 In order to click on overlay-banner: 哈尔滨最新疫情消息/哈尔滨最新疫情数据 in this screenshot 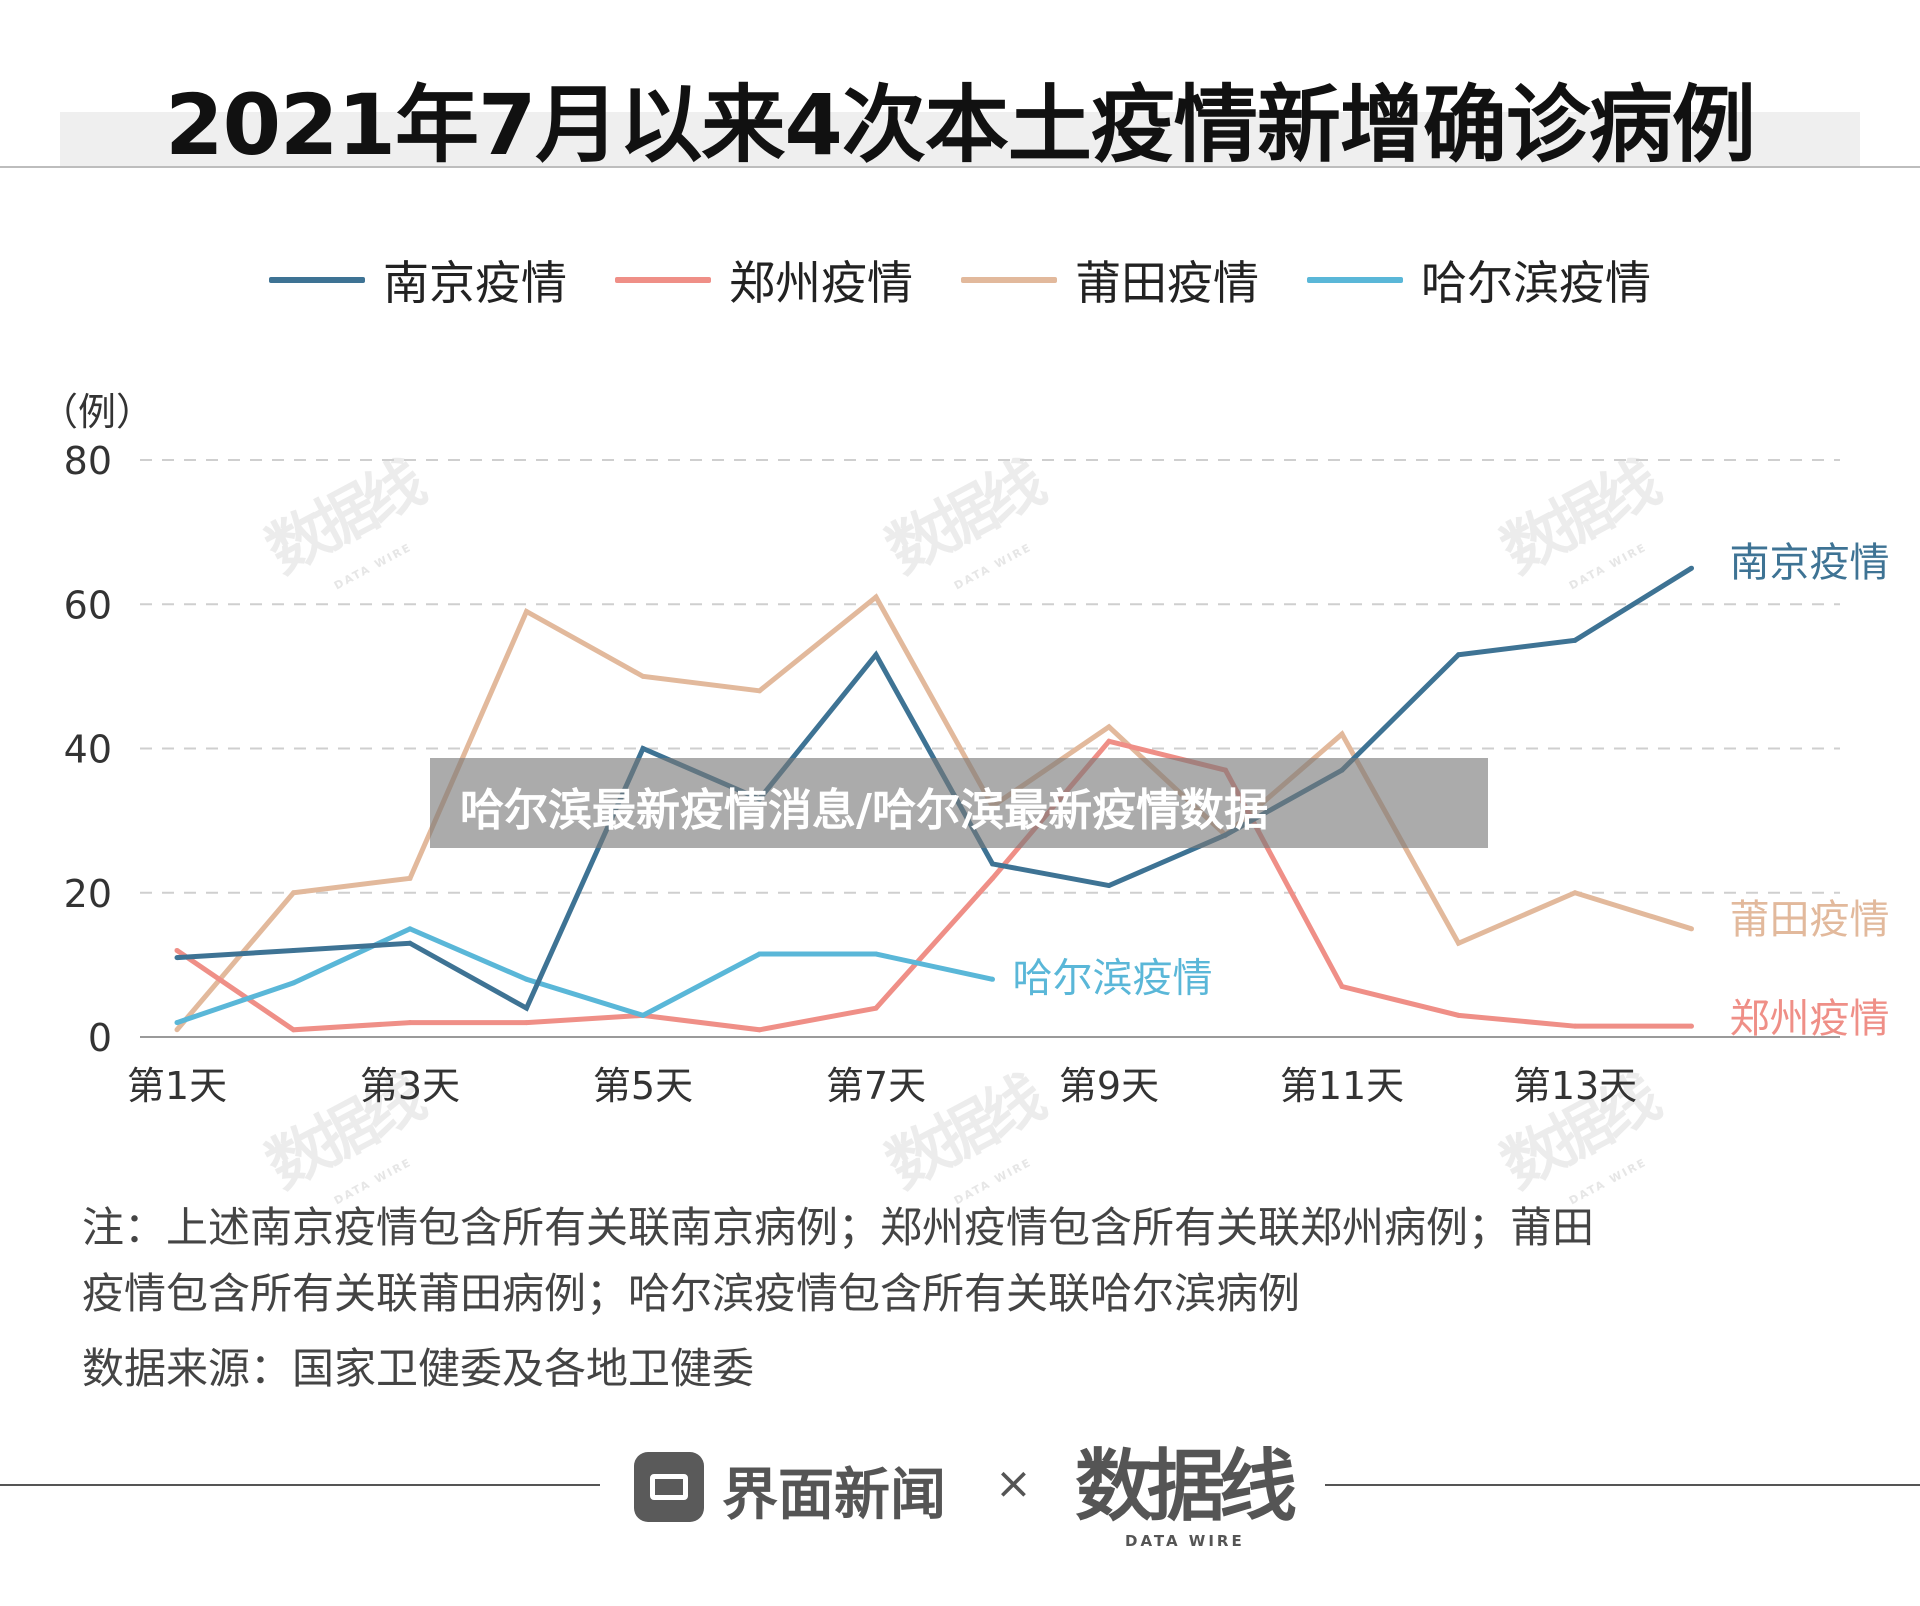, I will do `click(959, 803)`.